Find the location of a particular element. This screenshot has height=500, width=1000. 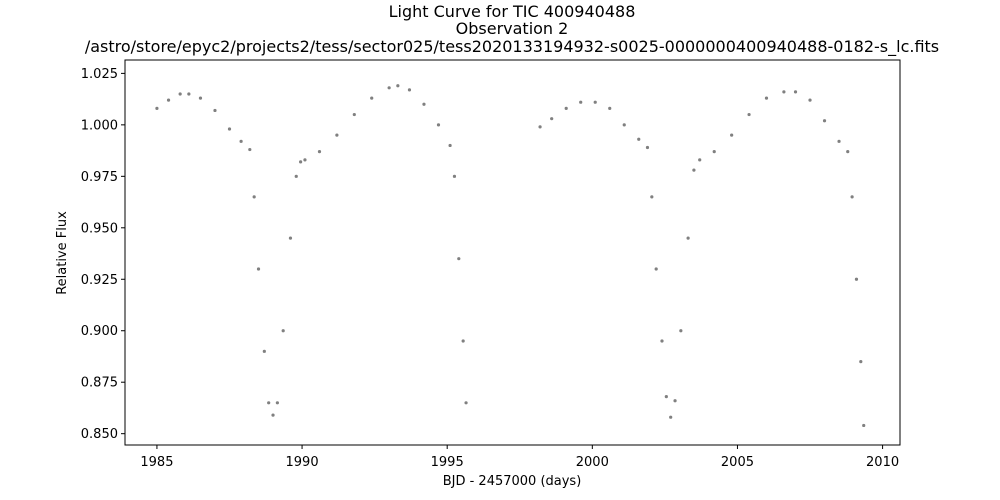

x-axis-label: BJD - 2457000 (days) is located at coordinates (512, 481).